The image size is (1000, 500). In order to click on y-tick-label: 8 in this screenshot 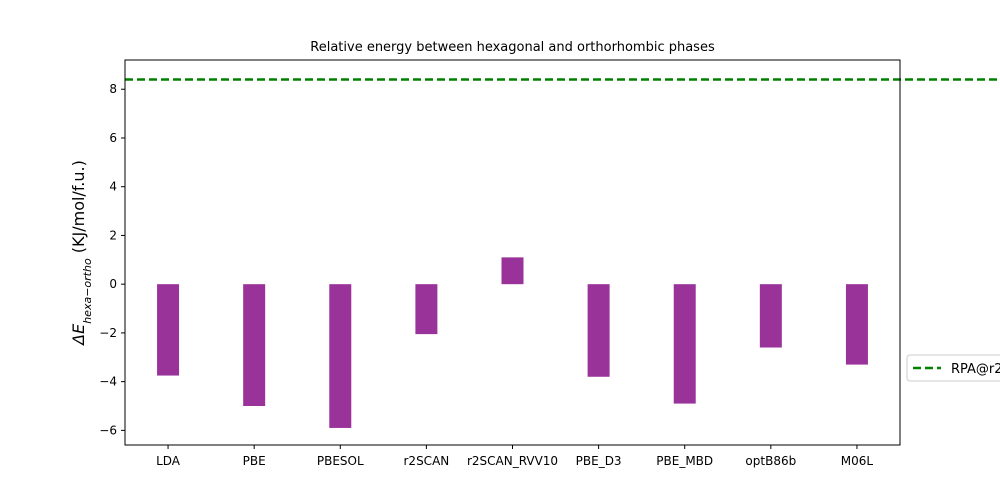, I will do `click(113, 89)`.